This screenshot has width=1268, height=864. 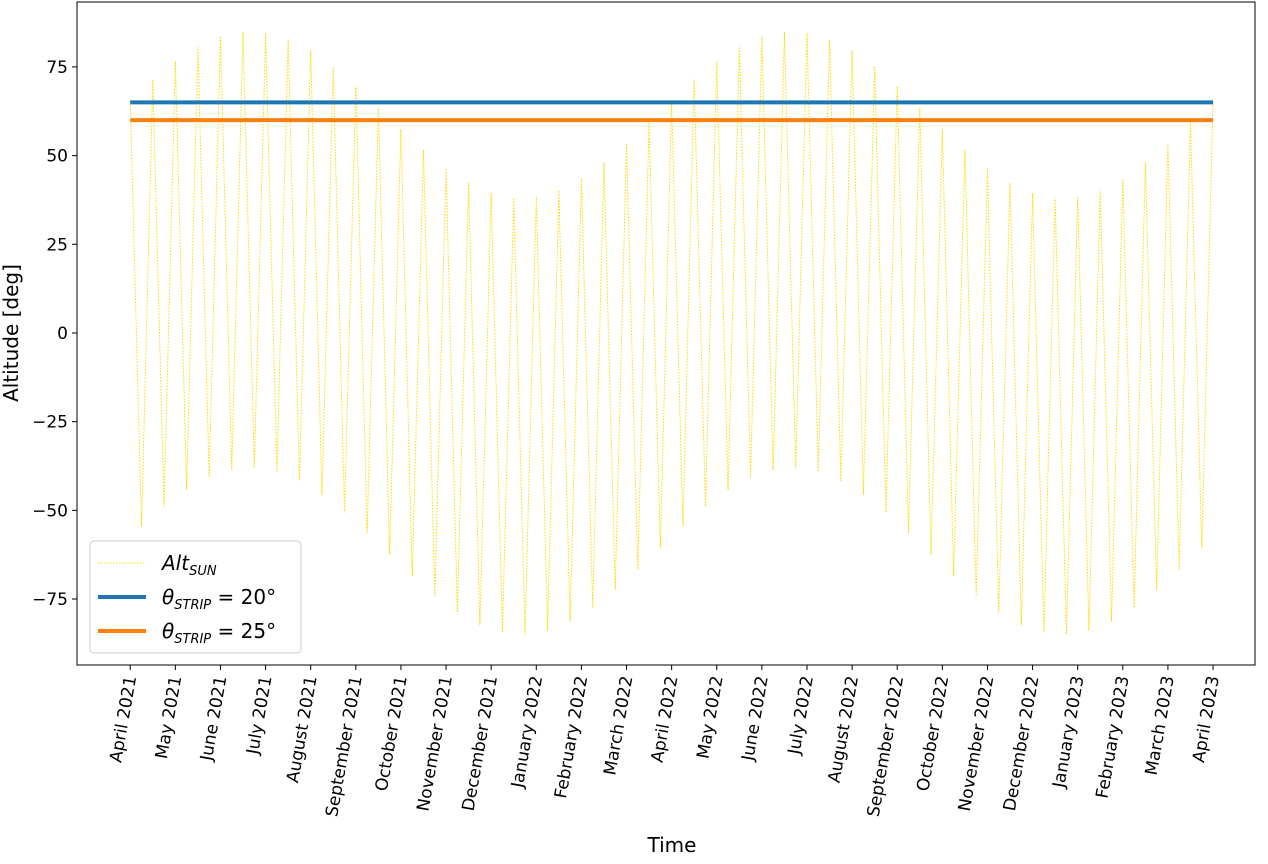 What do you see at coordinates (169, 717) in the screenshot?
I see `x-tick-label: May 2021` at bounding box center [169, 717].